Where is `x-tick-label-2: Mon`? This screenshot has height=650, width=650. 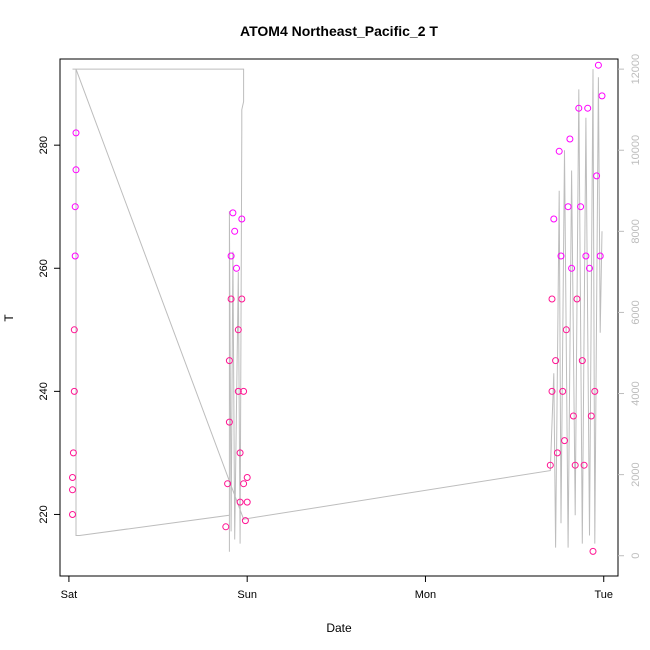 x-tick-label-2: Mon is located at coordinates (425, 595).